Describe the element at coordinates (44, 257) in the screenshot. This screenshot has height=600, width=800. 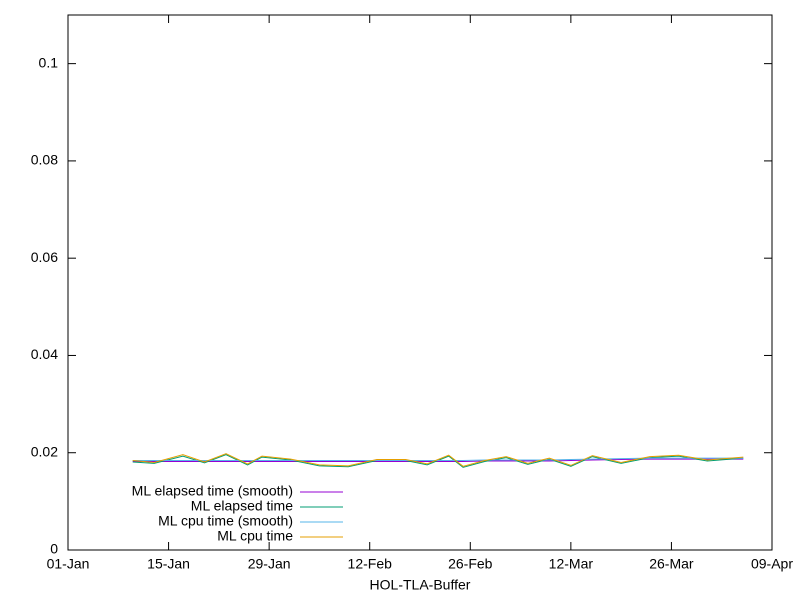
I see `y-tick-label: 0.06` at that location.